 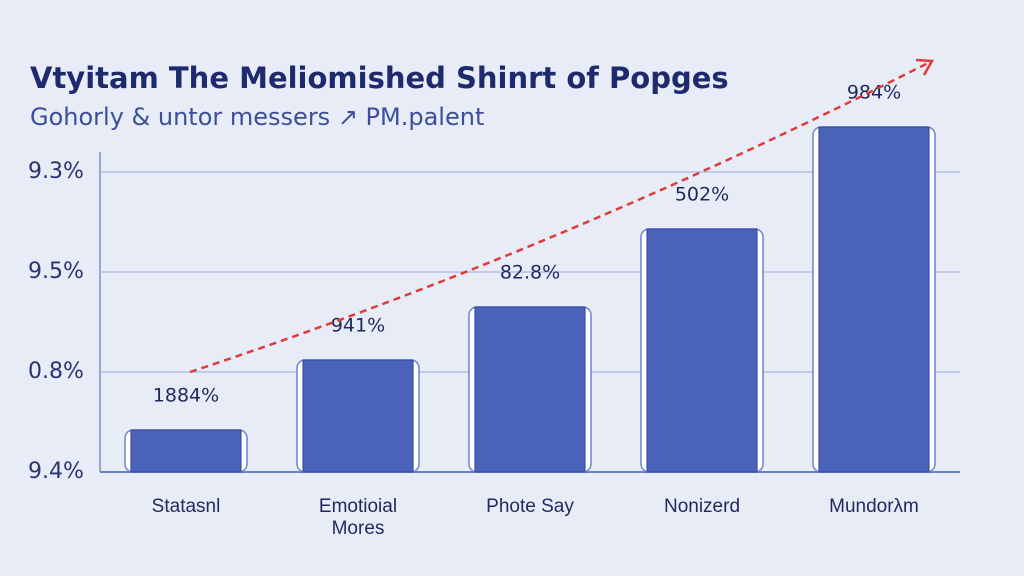 What do you see at coordinates (874, 93) in the screenshot?
I see `data-label: 984%` at bounding box center [874, 93].